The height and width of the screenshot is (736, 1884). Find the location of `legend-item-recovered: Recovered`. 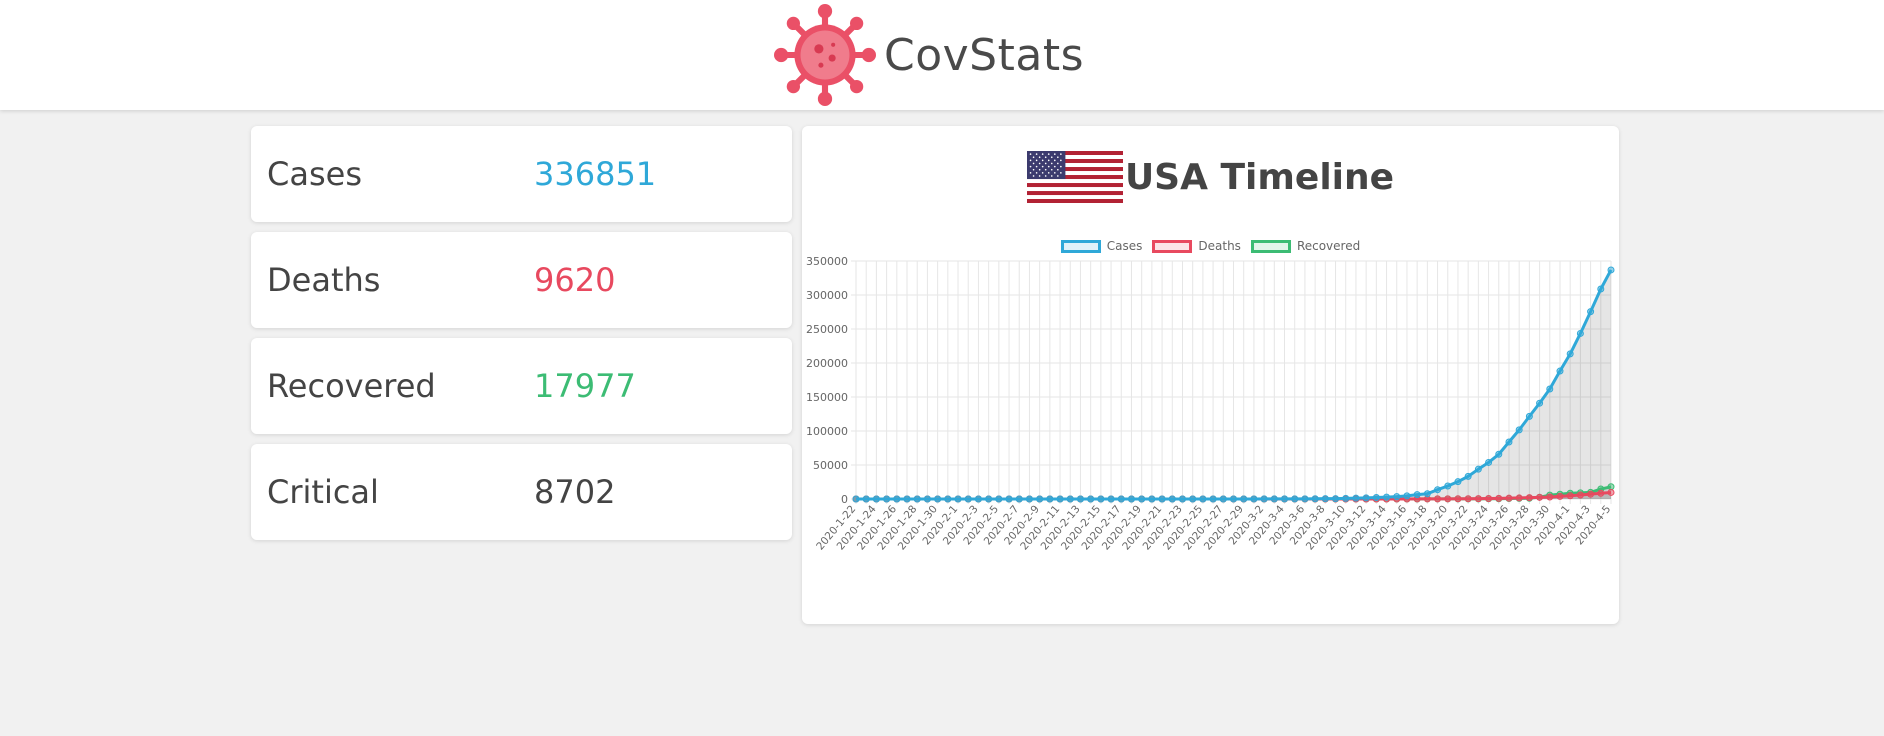

legend-item-recovered: Recovered is located at coordinates (1305, 246).